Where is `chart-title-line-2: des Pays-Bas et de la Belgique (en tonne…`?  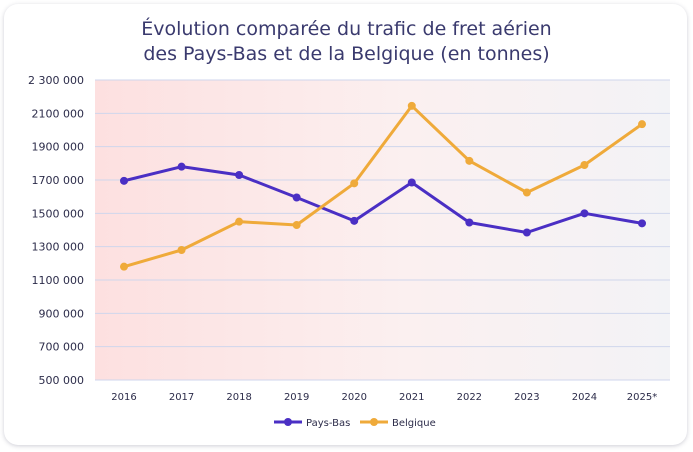
chart-title-line-2: des Pays-Bas et de la Belgique (en tonne… is located at coordinates (346, 54).